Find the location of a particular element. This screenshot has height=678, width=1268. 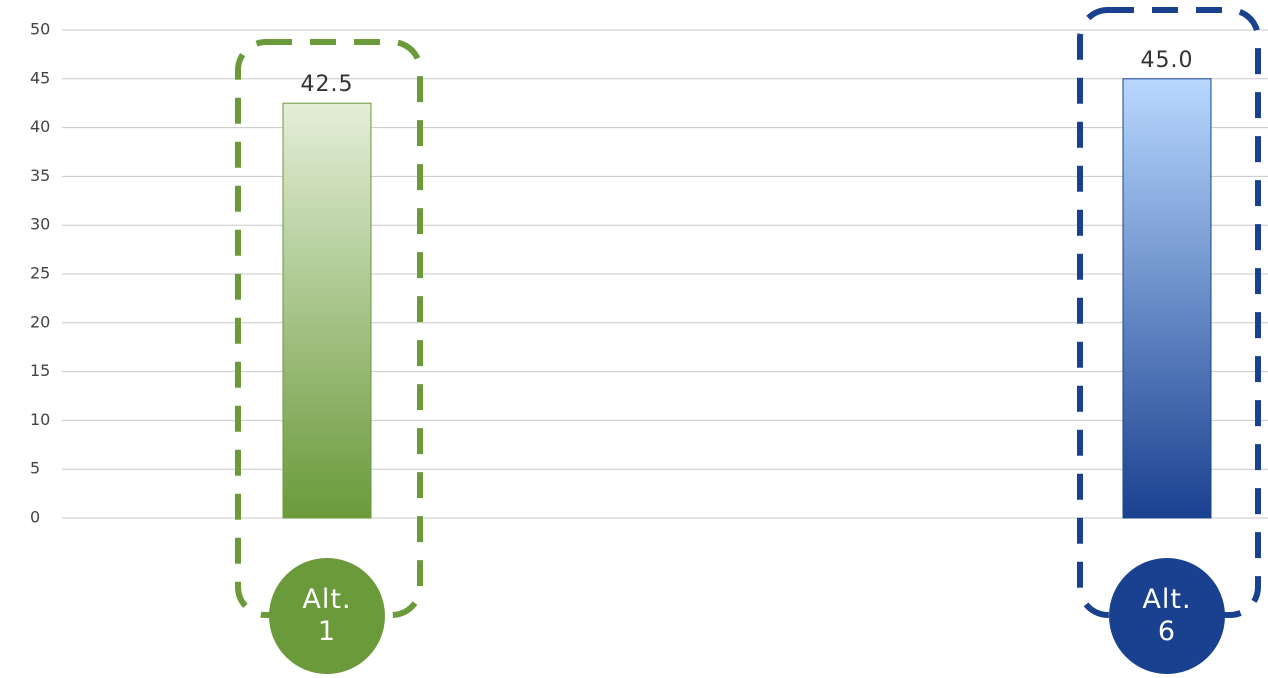

category-label: Alt. 6 is located at coordinates (1167, 616).